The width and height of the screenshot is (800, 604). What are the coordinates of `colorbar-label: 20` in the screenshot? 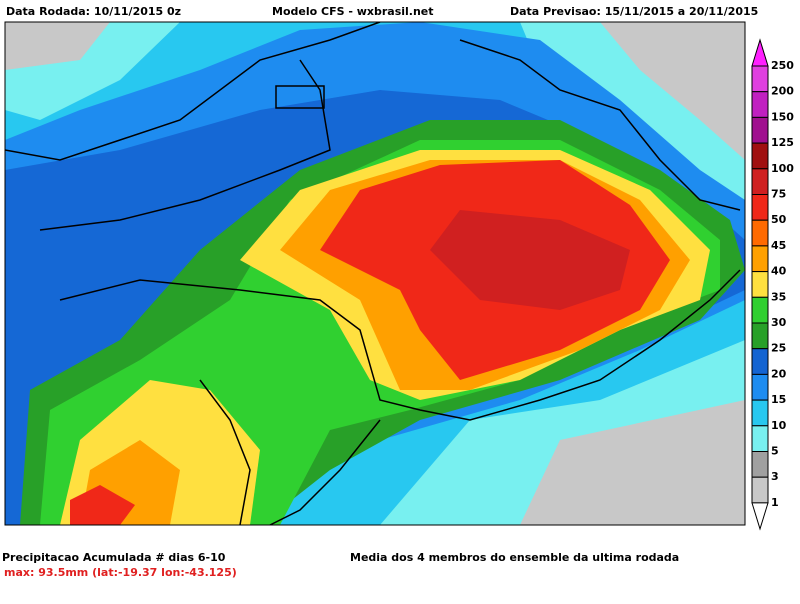 It's located at (779, 373).